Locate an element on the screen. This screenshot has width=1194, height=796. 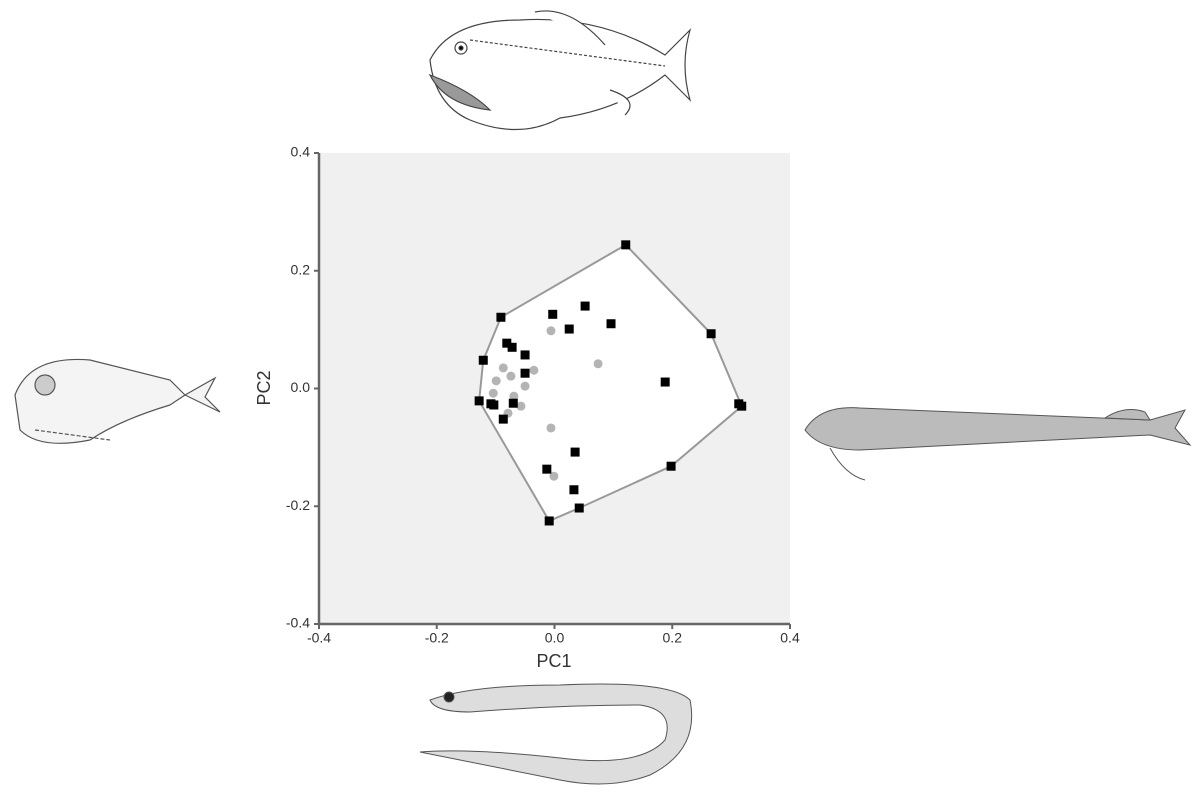
fish-bottom is located at coordinates (556, 734).